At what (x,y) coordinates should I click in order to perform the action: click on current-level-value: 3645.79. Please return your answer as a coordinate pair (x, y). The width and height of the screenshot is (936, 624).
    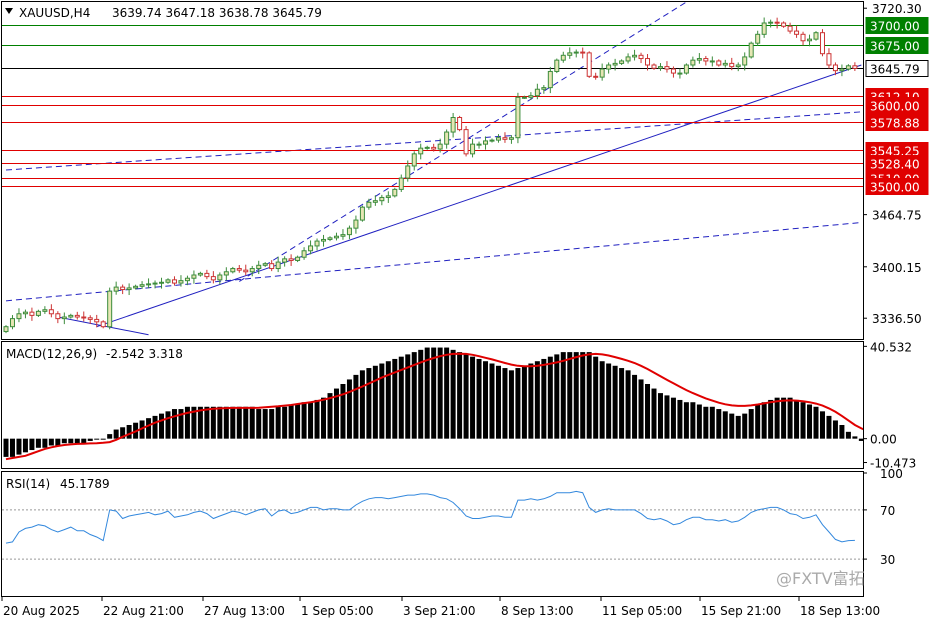
    Looking at the image, I should click on (895, 70).